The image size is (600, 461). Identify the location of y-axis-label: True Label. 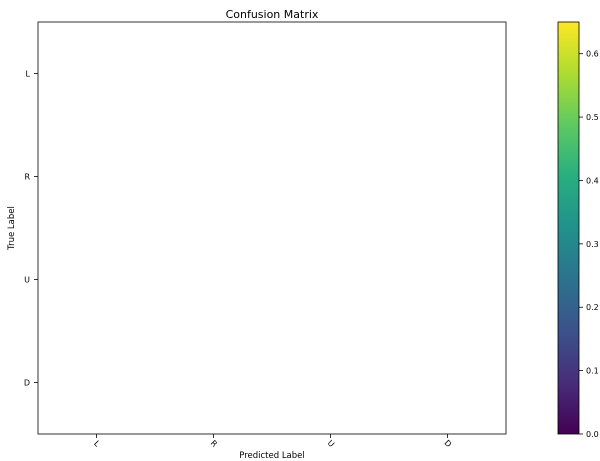
(12, 228).